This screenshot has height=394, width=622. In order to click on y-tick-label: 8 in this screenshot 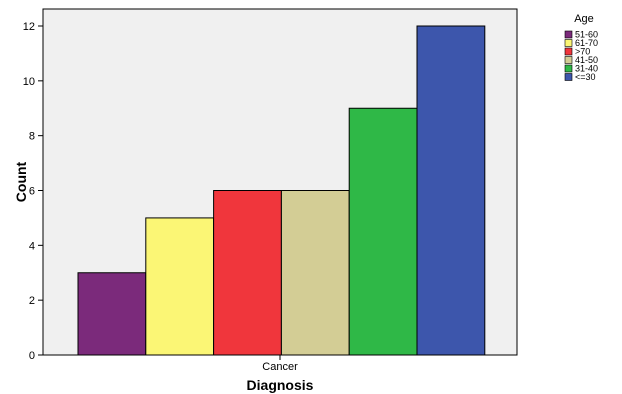, I will do `click(32, 137)`.